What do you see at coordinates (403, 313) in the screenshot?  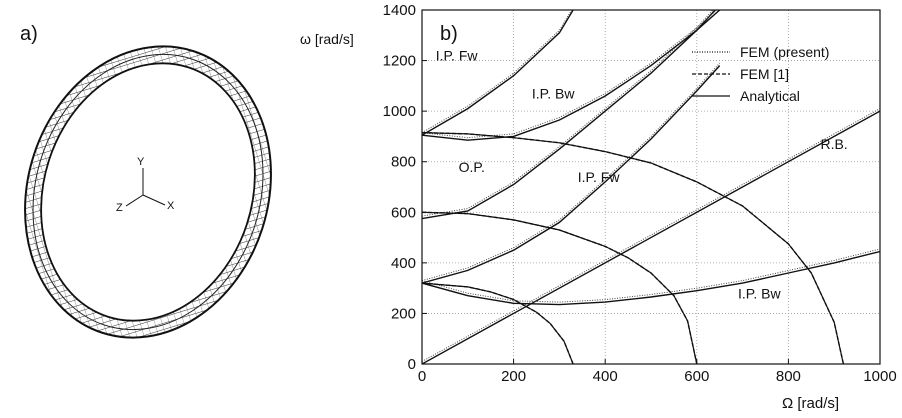 I see `y-tick-label: 200` at bounding box center [403, 313].